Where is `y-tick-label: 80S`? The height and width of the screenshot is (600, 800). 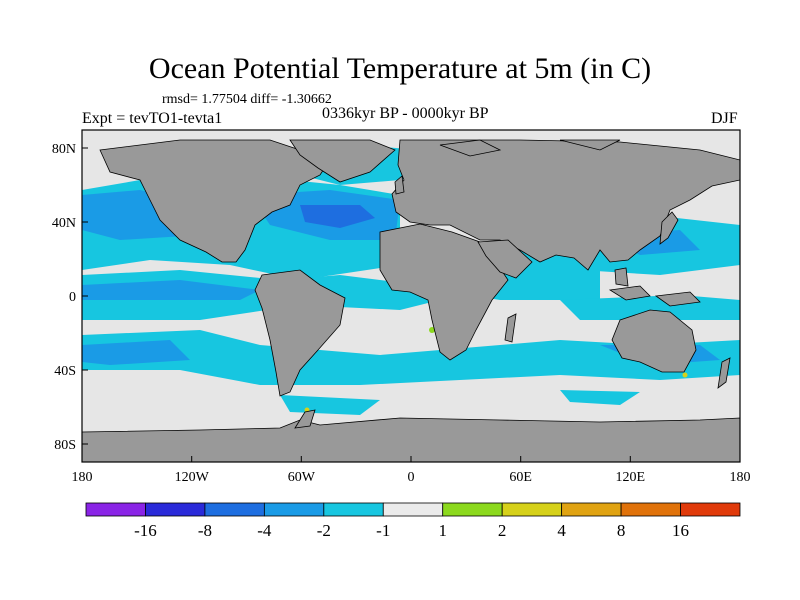
y-tick-label: 80S is located at coordinates (65, 445).